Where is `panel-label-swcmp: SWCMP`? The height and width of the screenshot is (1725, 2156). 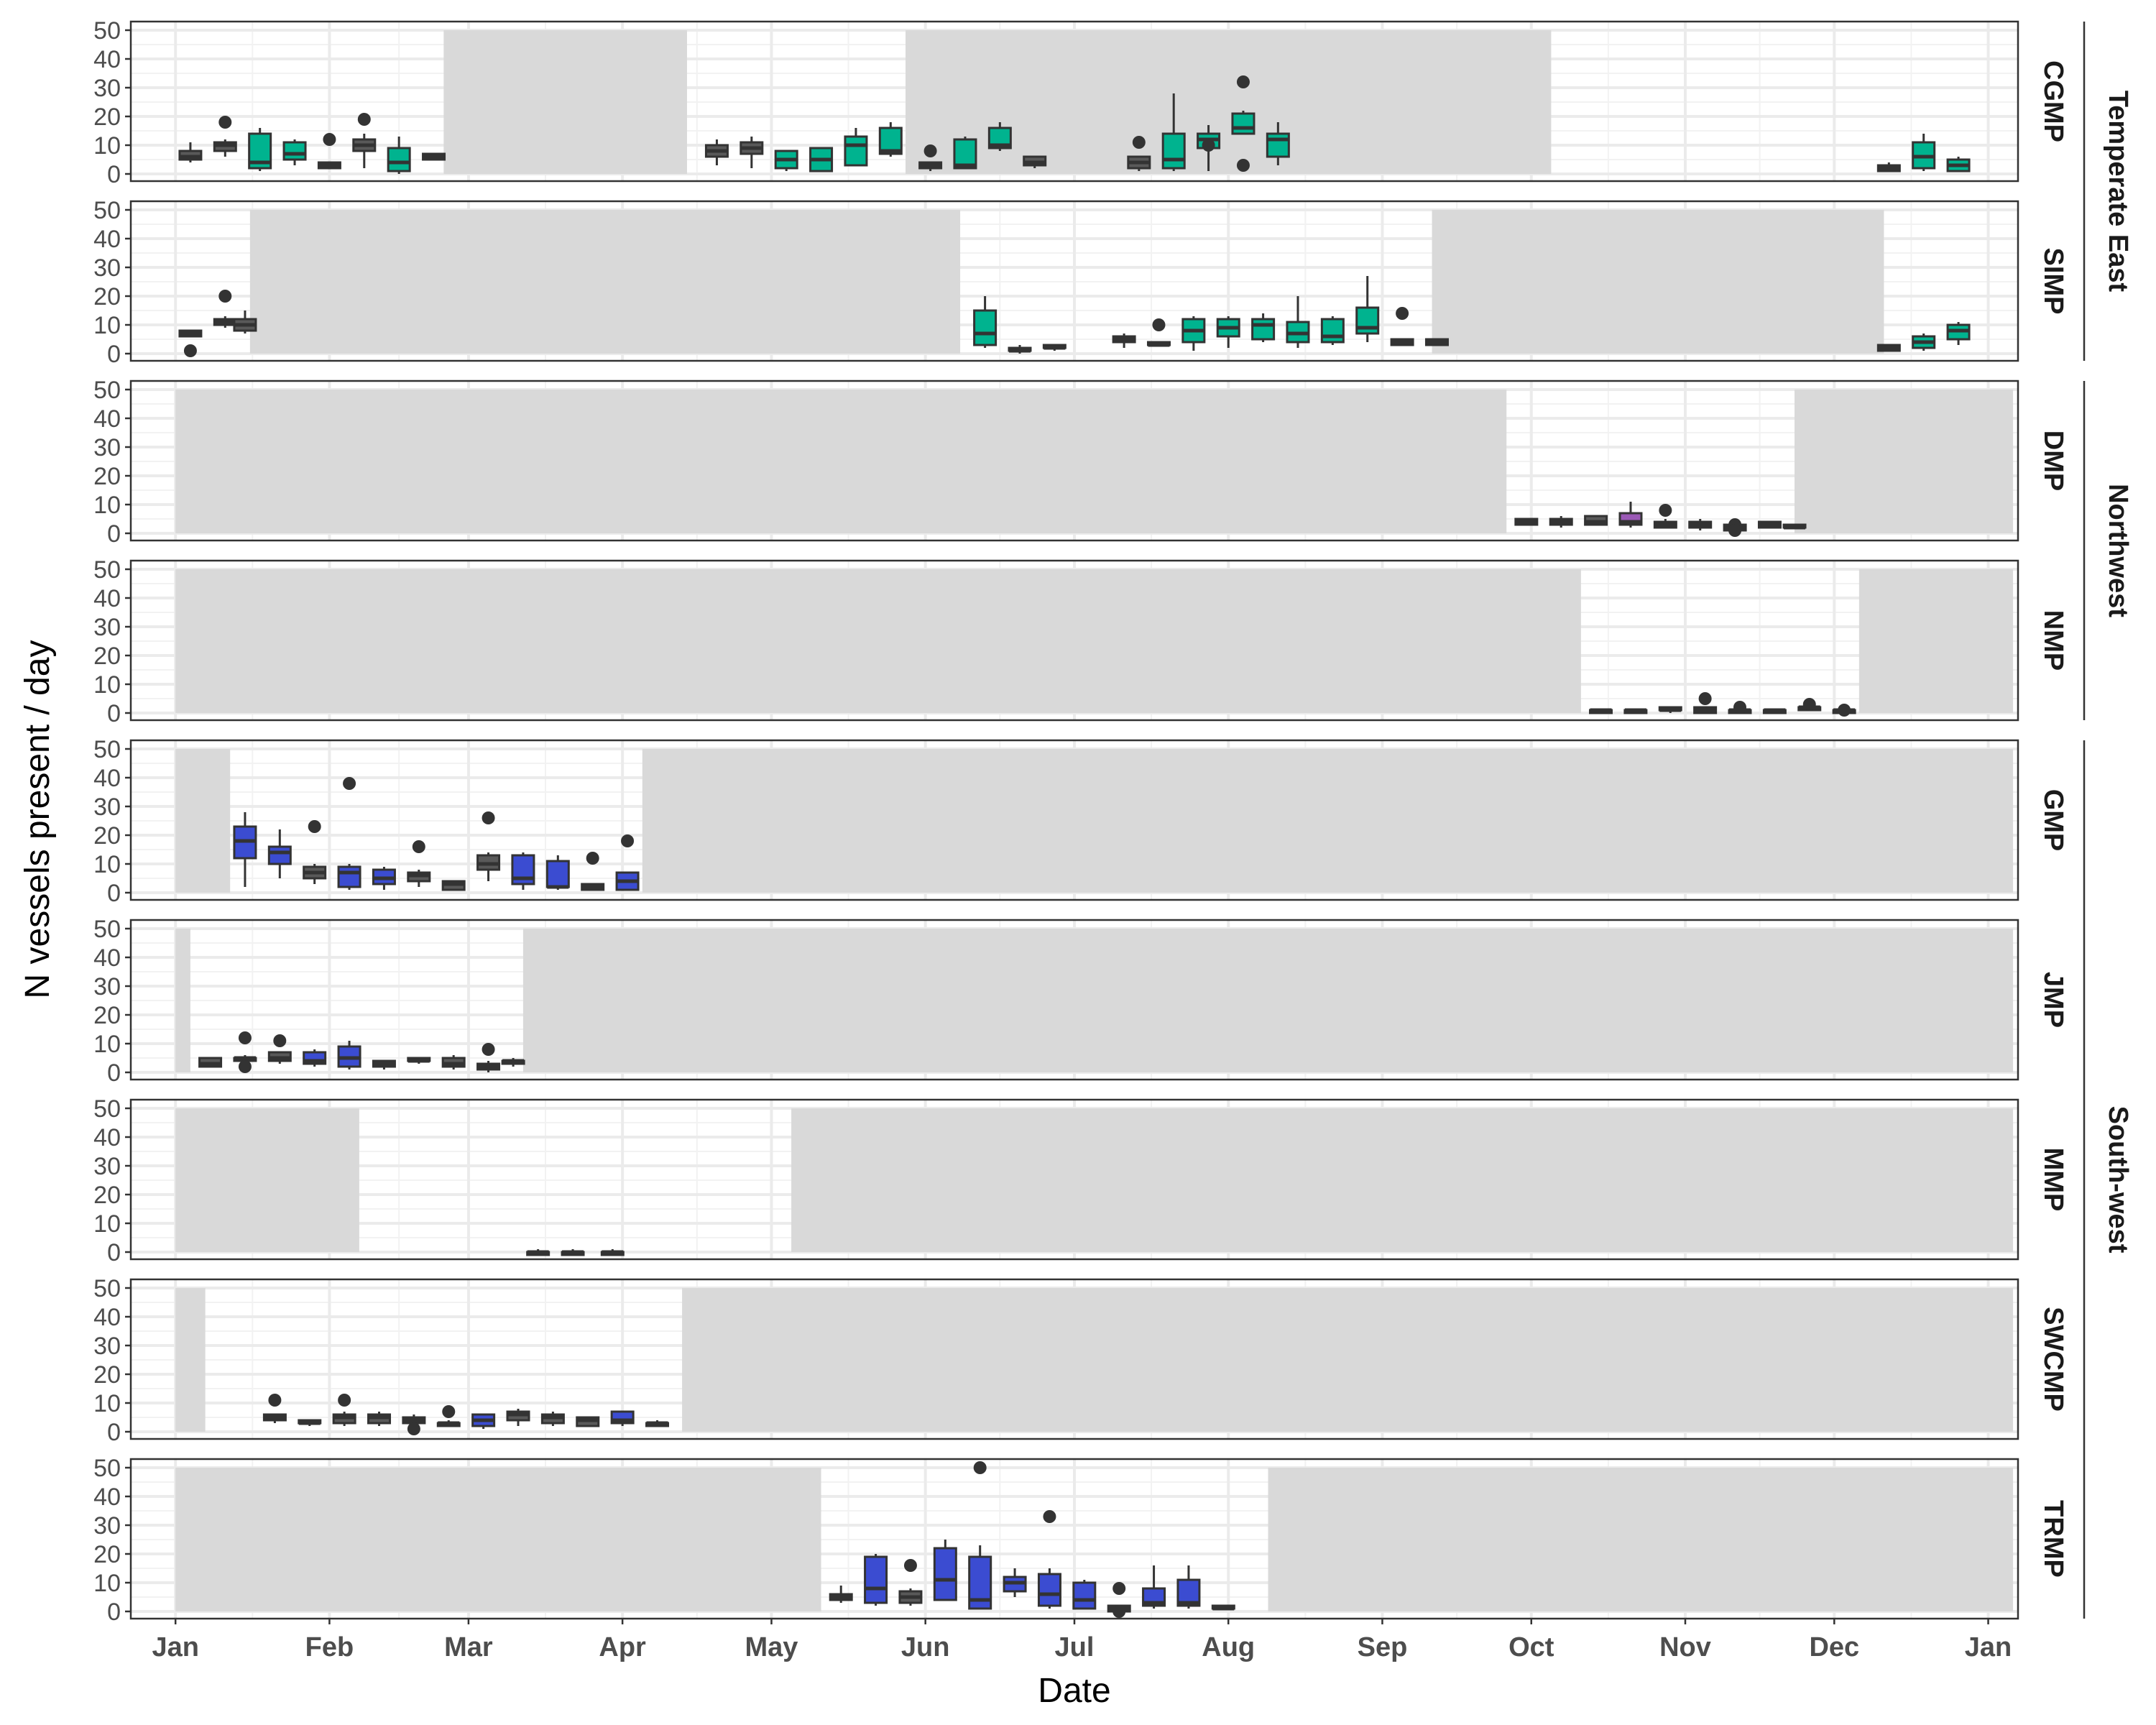
panel-label-swcmp: SWCMP is located at coordinates (2053, 1359).